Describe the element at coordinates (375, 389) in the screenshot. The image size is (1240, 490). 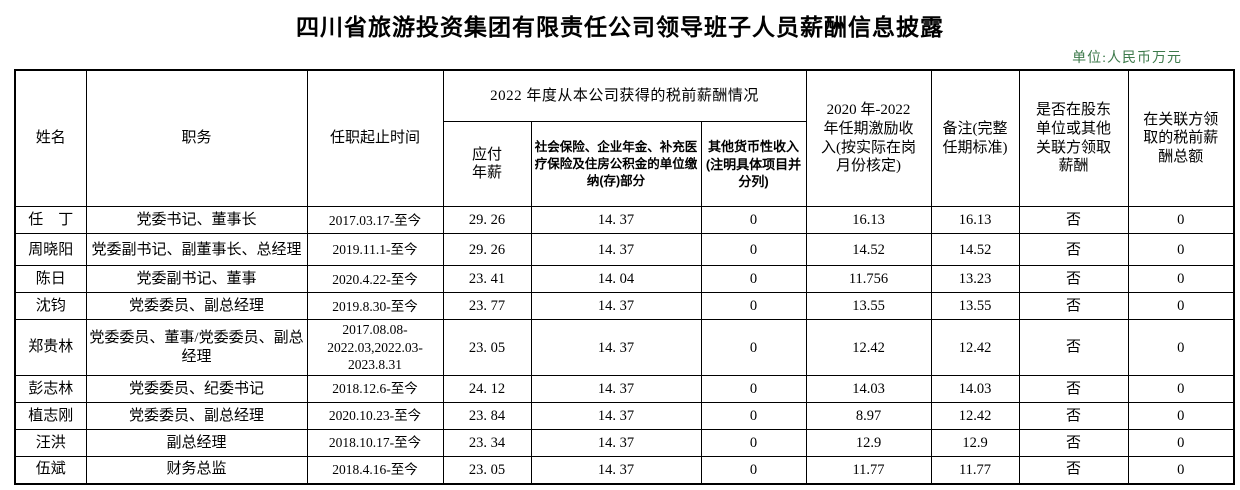
I see `cell-term: 2018.12.6-至今` at that location.